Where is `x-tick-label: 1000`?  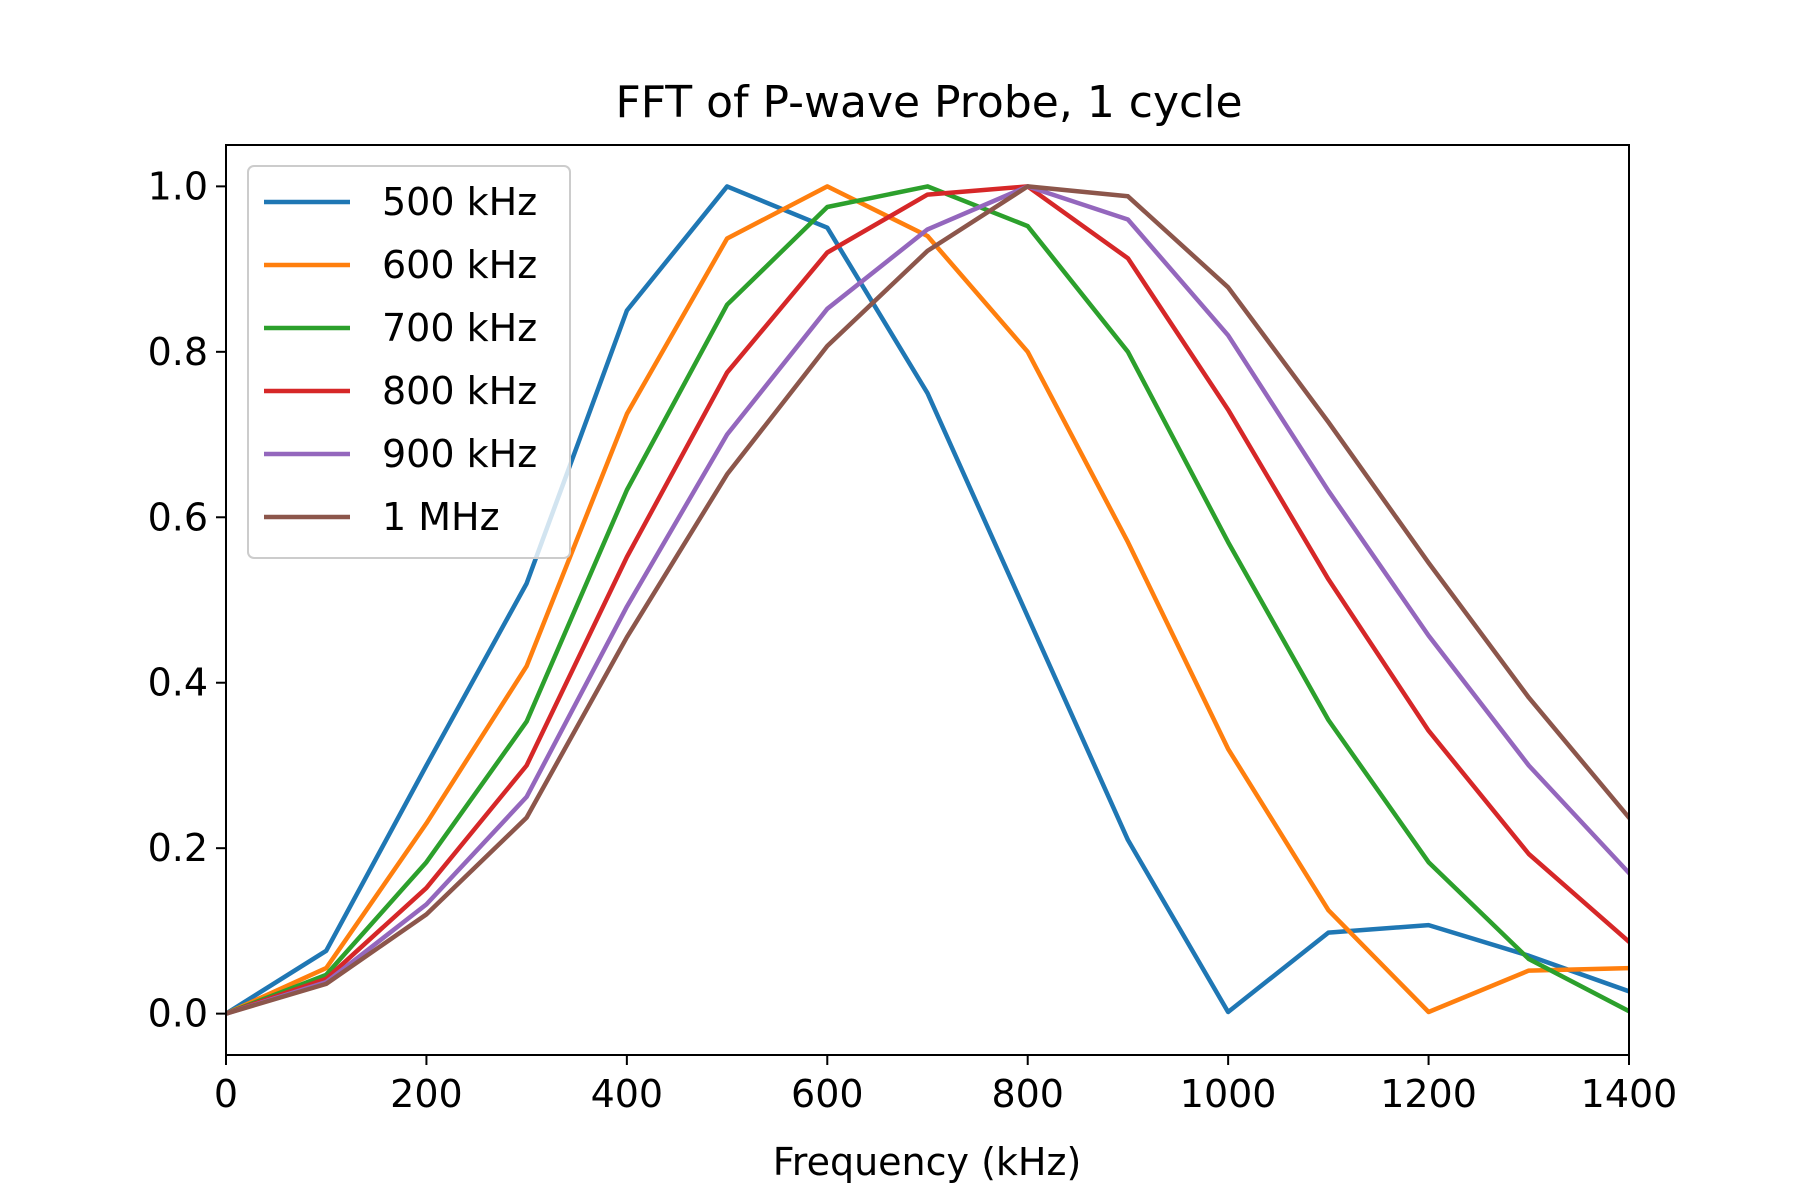 x-tick-label: 1000 is located at coordinates (1228, 1094).